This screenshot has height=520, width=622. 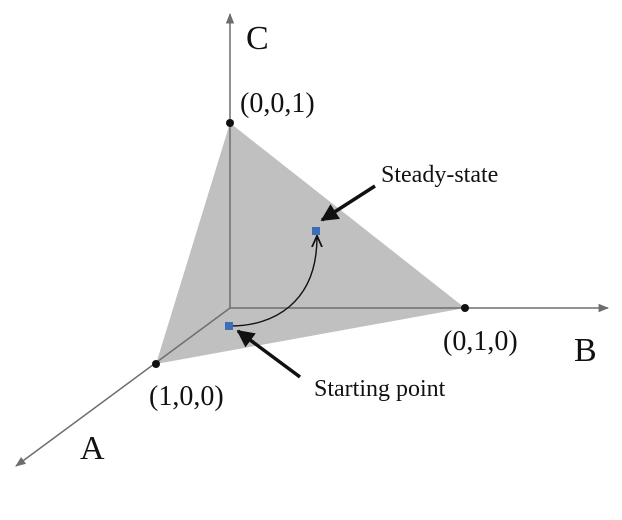 What do you see at coordinates (186, 396) in the screenshot?
I see `vertex-a-label: (1,0,0)` at bounding box center [186, 396].